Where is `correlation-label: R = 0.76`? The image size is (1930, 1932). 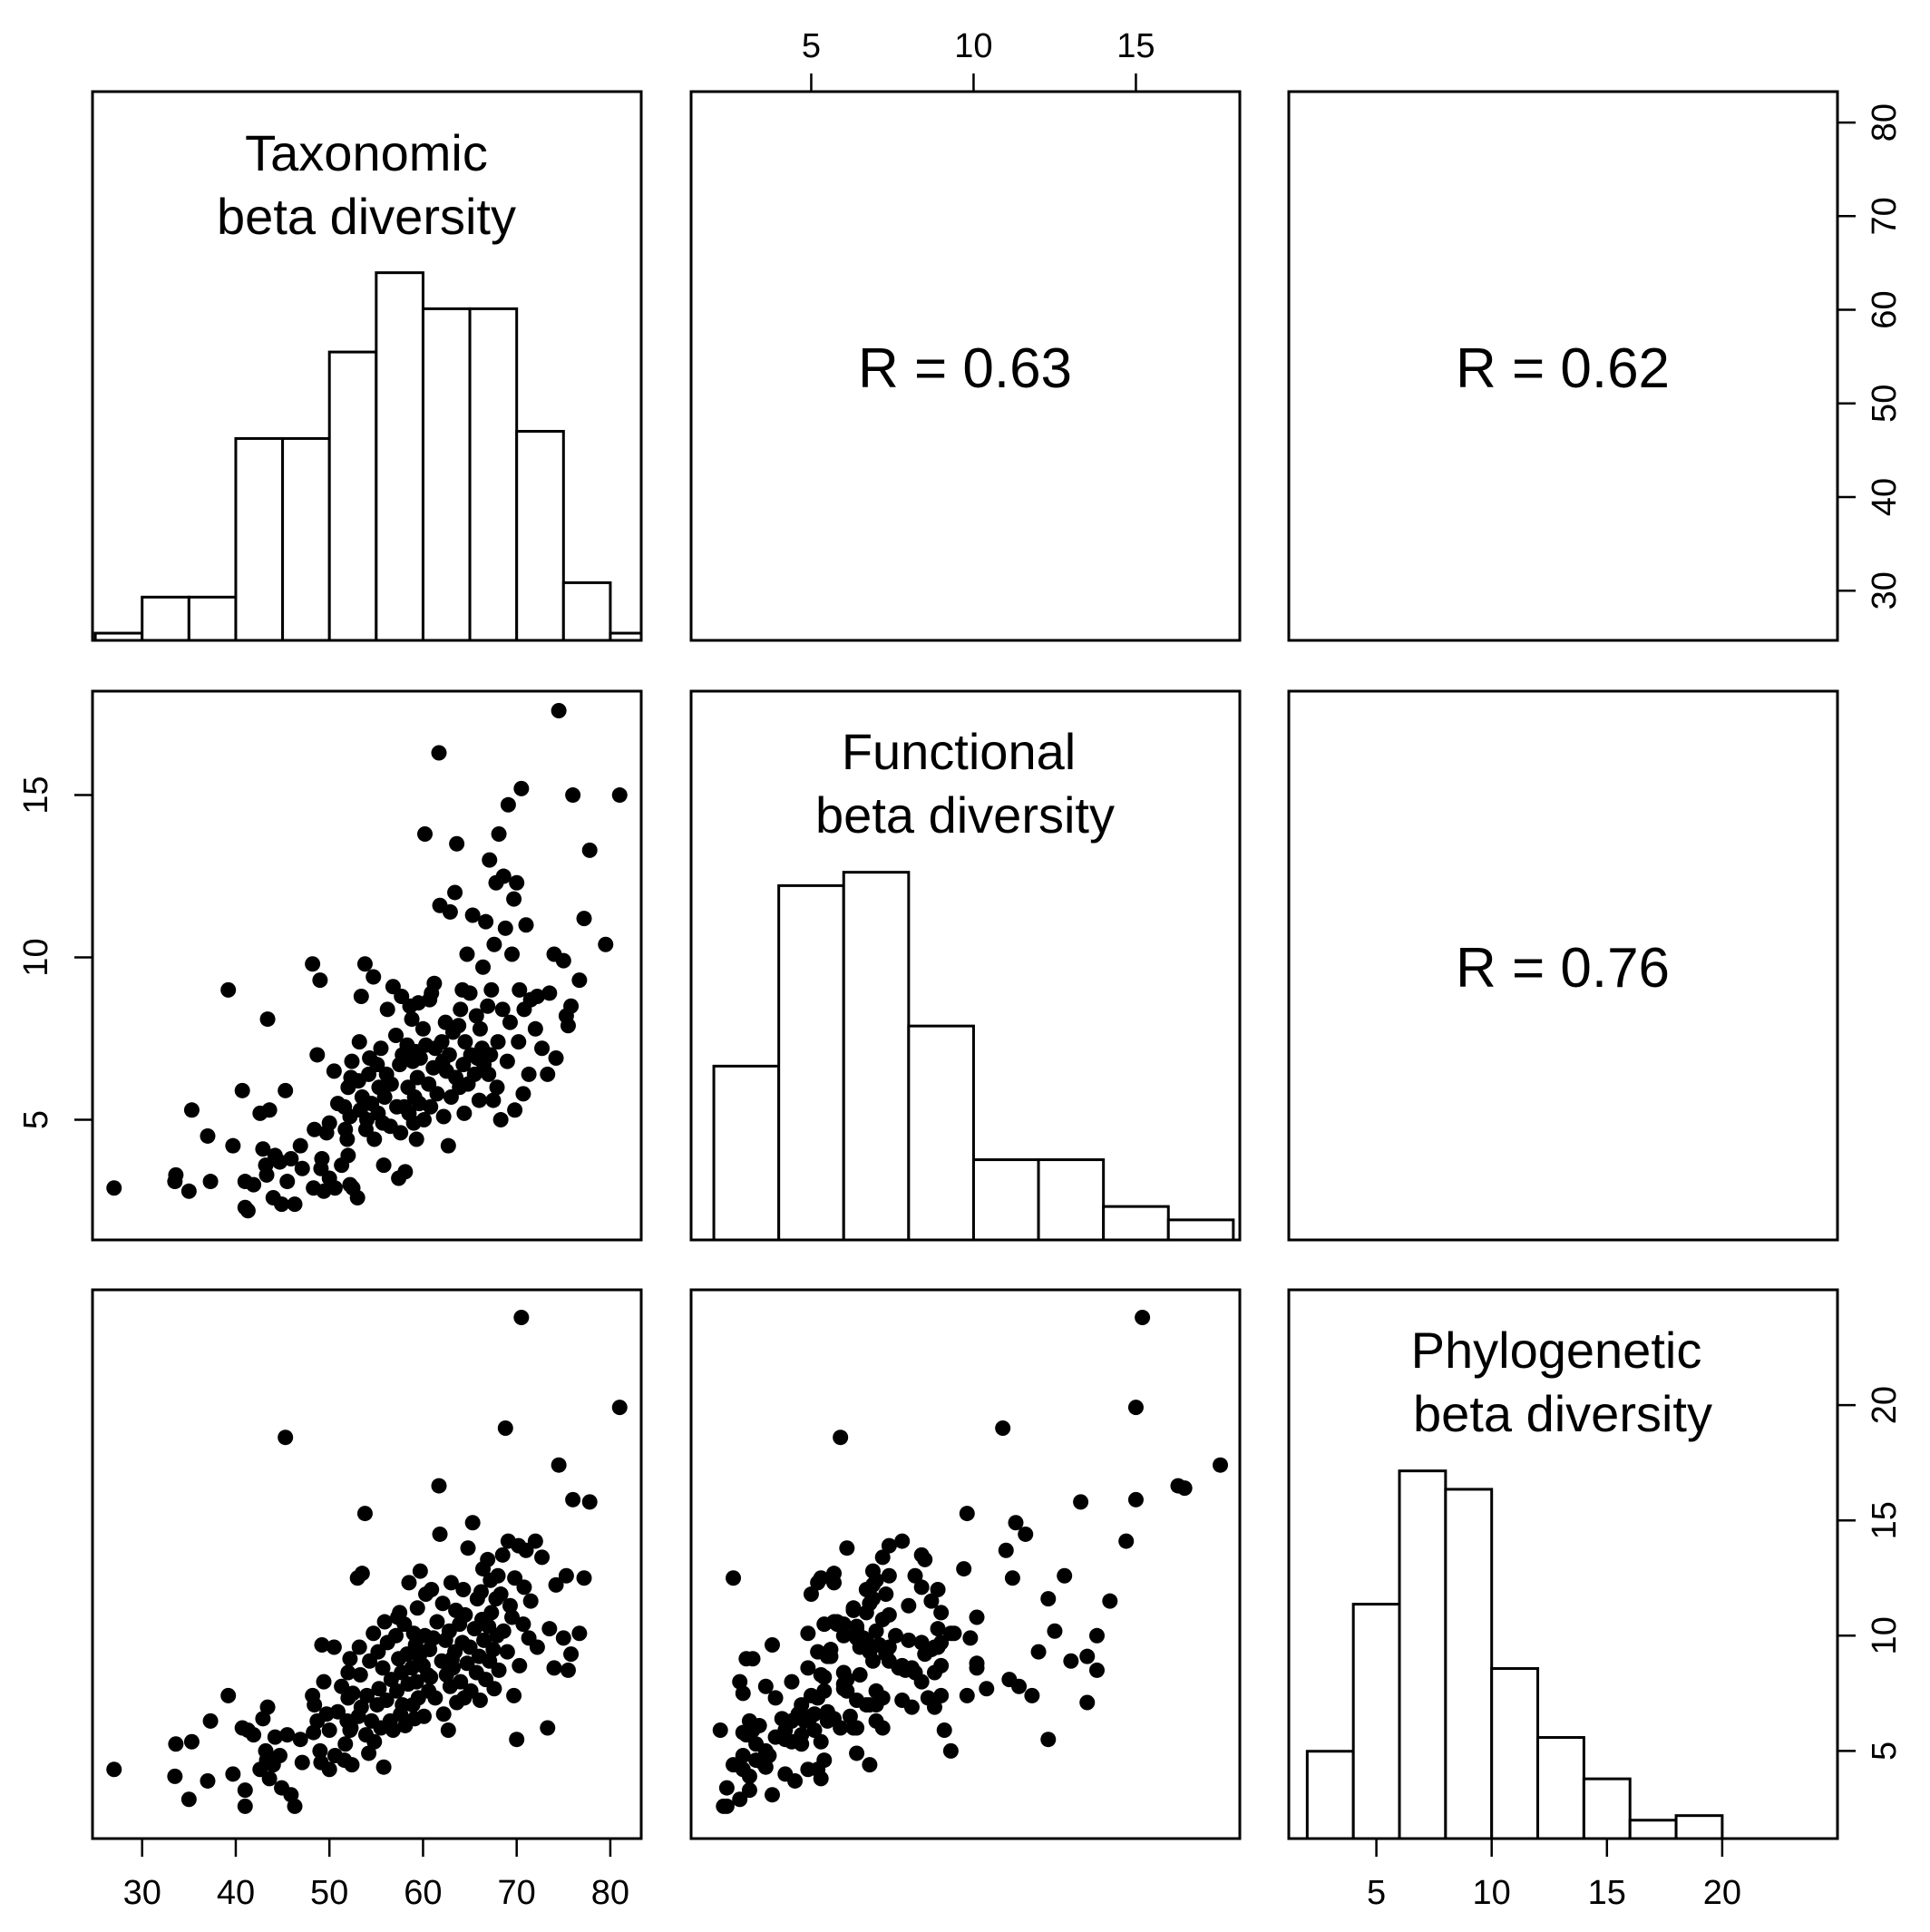 correlation-label: R = 0.76 is located at coordinates (1563, 968).